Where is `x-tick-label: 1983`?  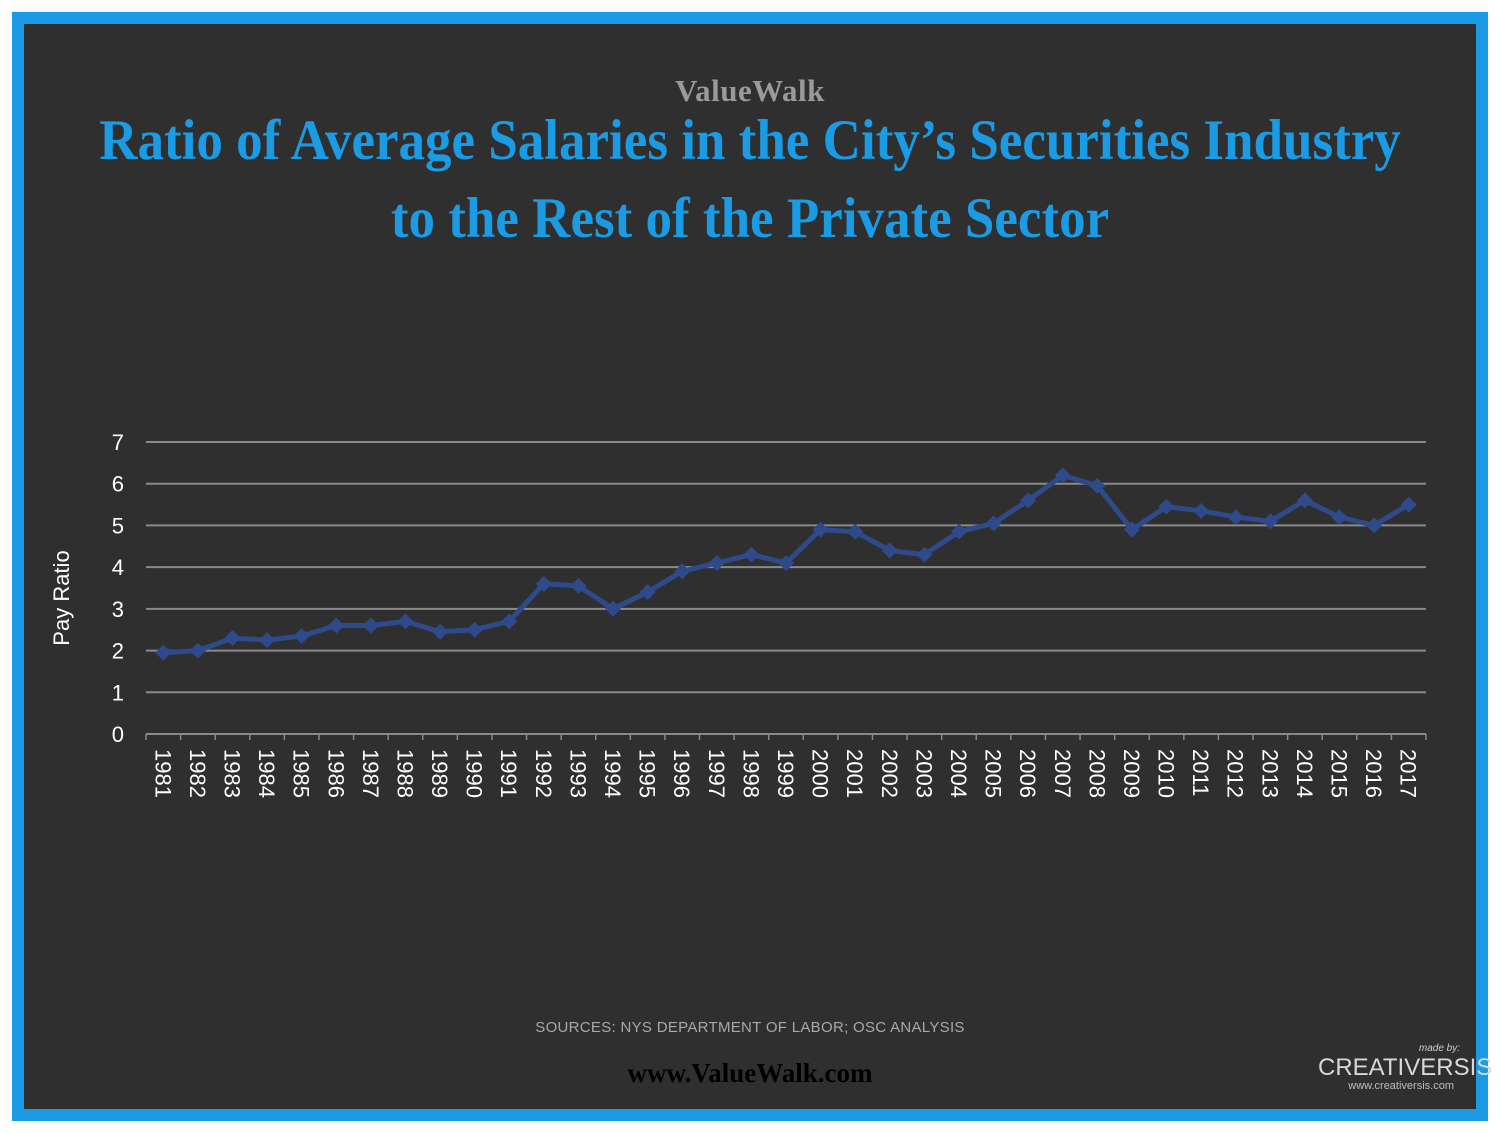
x-tick-label: 1983 is located at coordinates (231, 773).